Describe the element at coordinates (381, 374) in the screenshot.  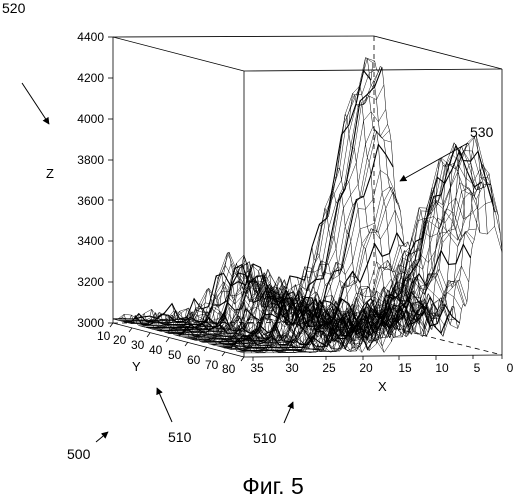
I see `x-axis: 35 30 25 20 15 10 5 0 X` at that location.